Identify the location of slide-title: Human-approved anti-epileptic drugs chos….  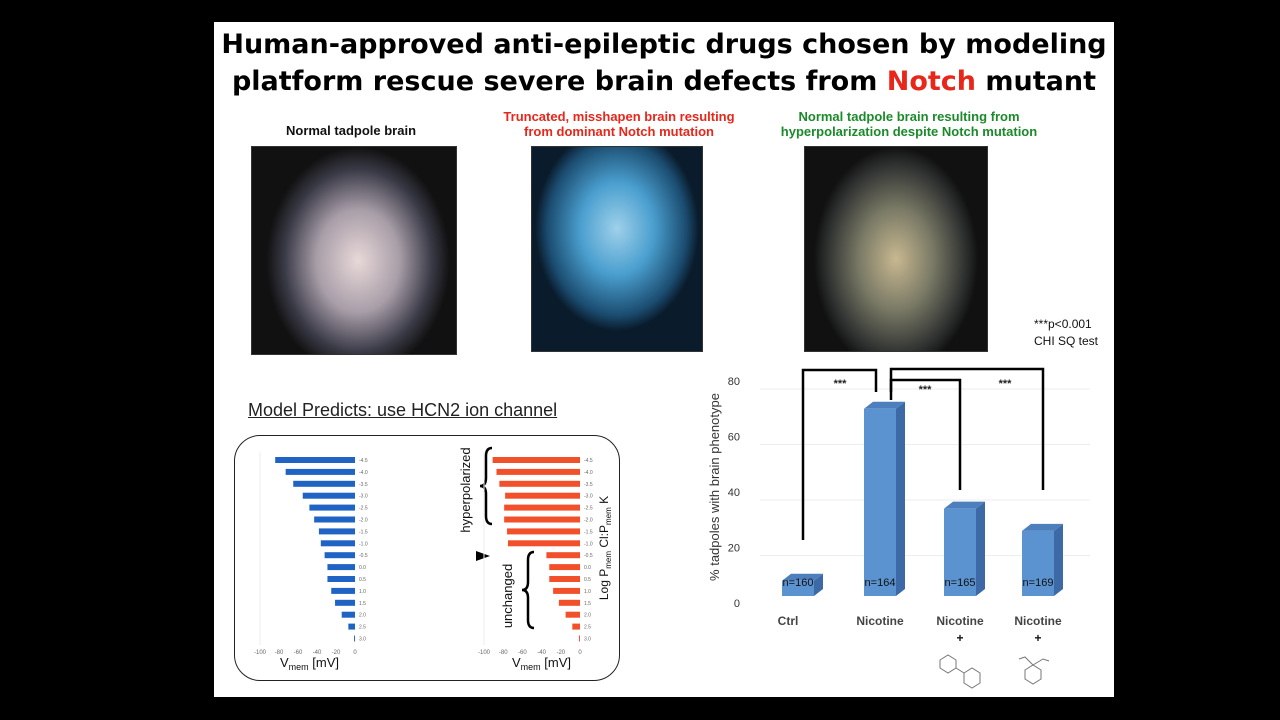
(664, 63).